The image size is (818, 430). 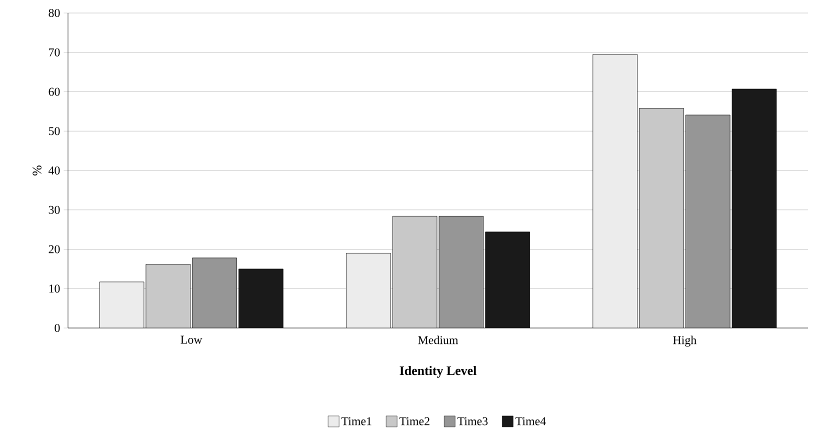 What do you see at coordinates (684, 341) in the screenshot?
I see `x-tick-label: High` at bounding box center [684, 341].